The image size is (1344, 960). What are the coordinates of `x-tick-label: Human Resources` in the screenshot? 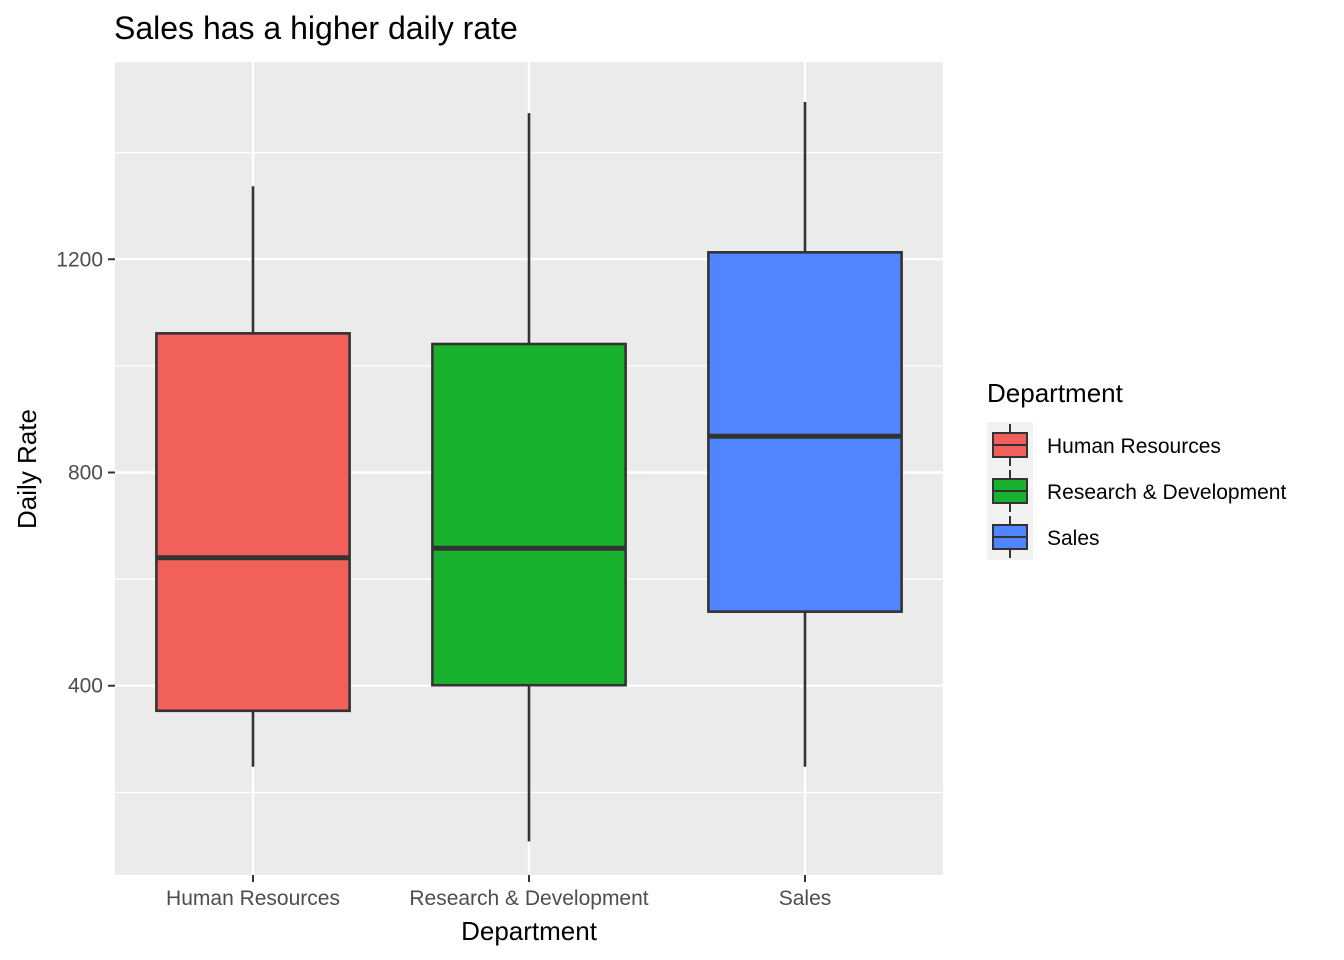 It's located at (253, 898).